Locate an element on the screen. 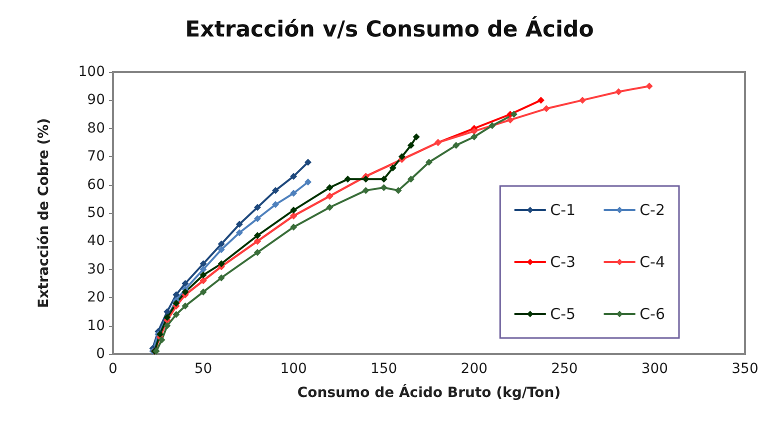  y-tick-label: 20 is located at coordinates (96, 298).